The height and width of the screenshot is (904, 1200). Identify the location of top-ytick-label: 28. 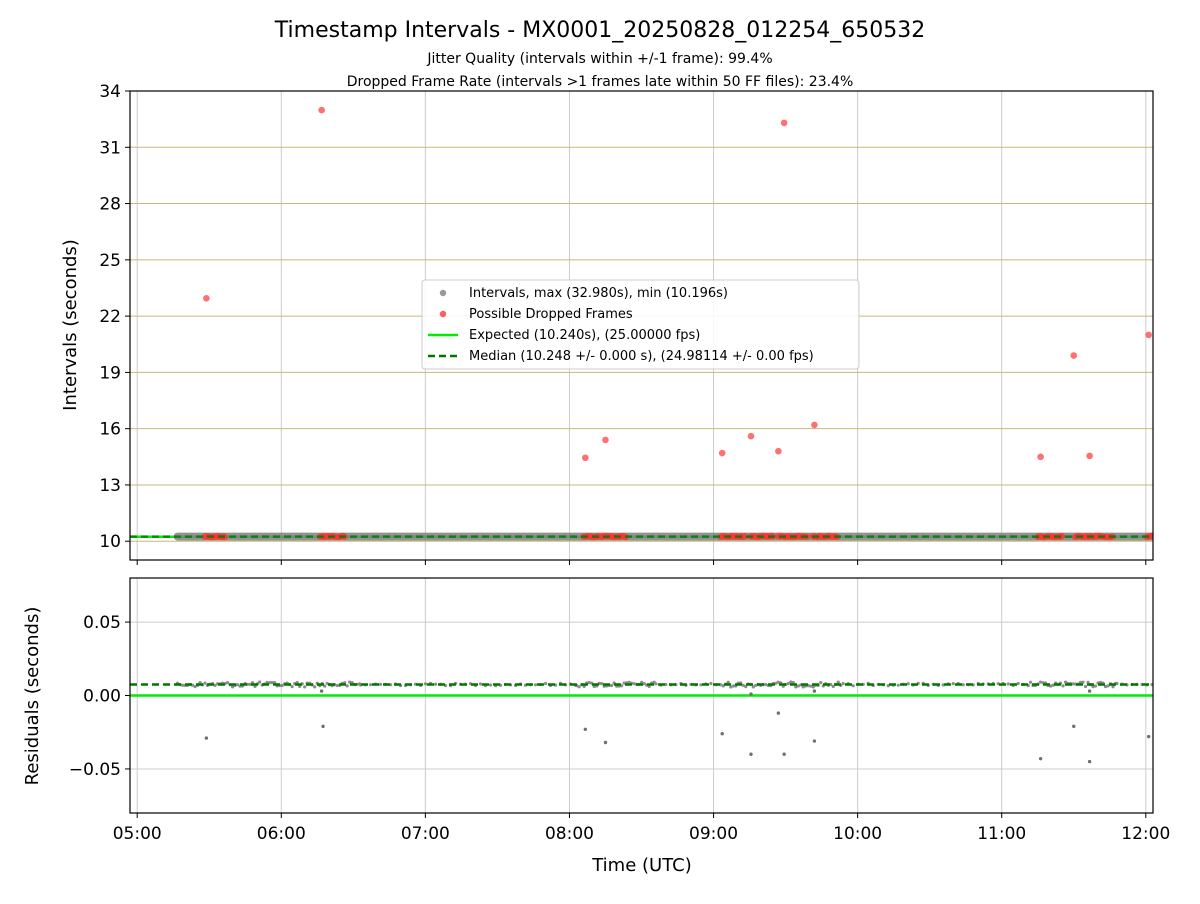
(110, 205).